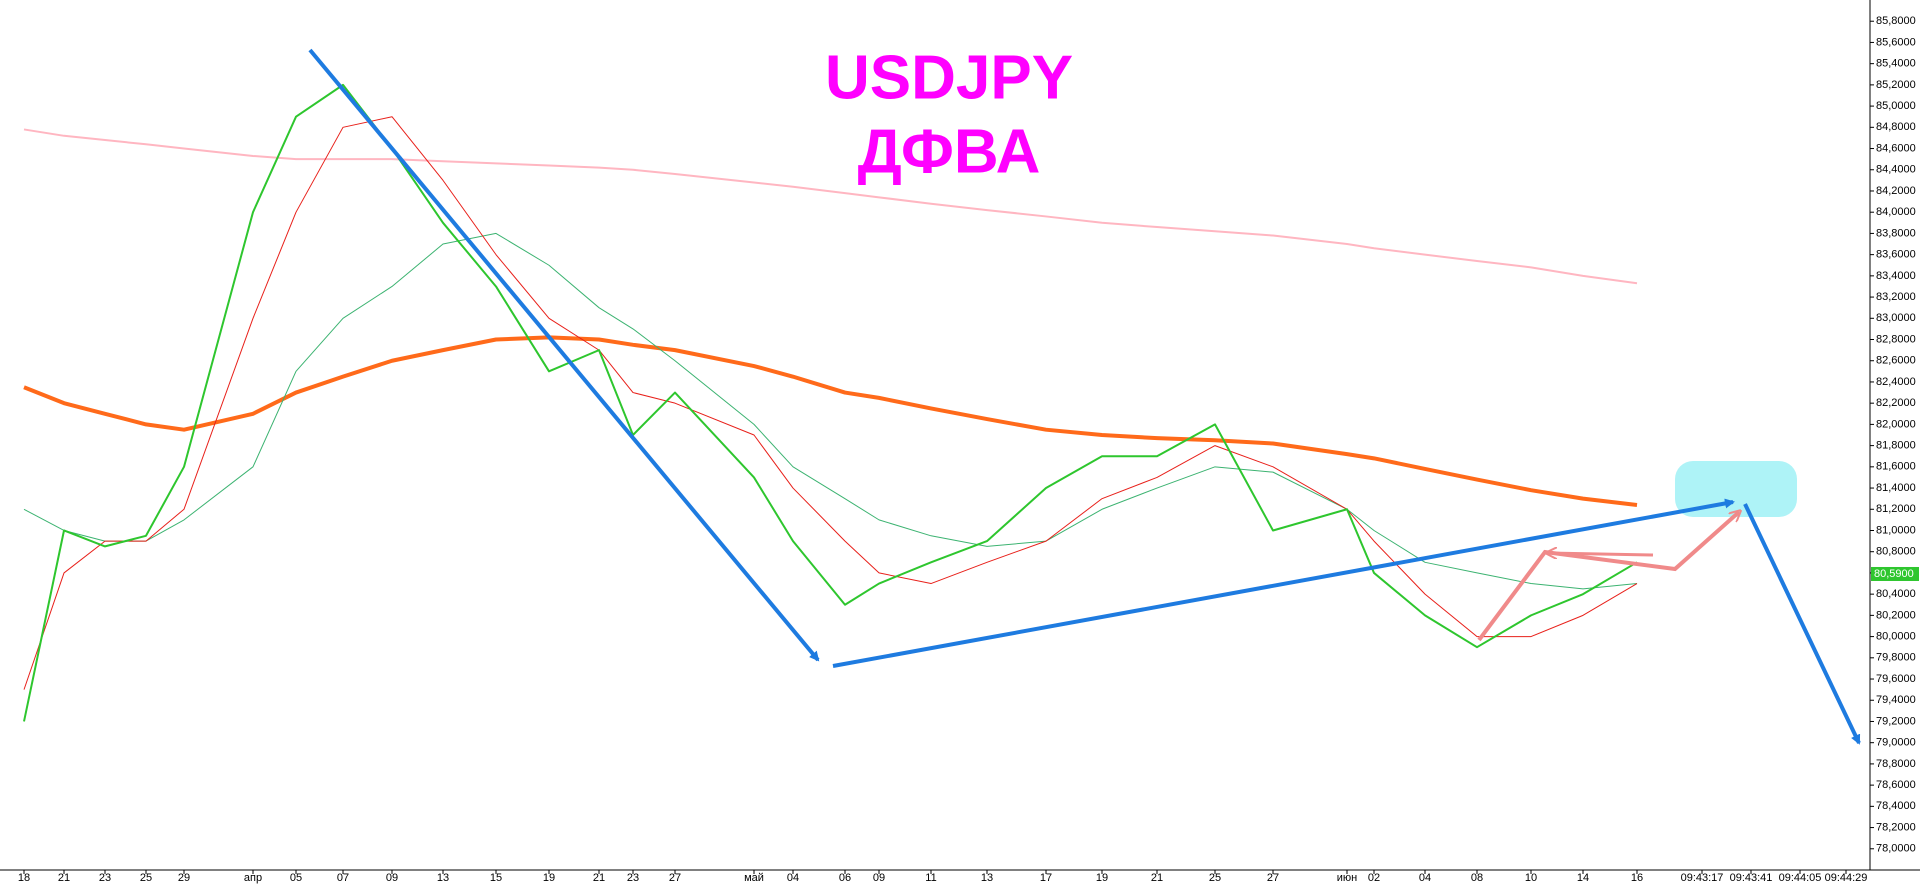  I want to click on y-tick-label: 79,4000, so click(1896, 700).